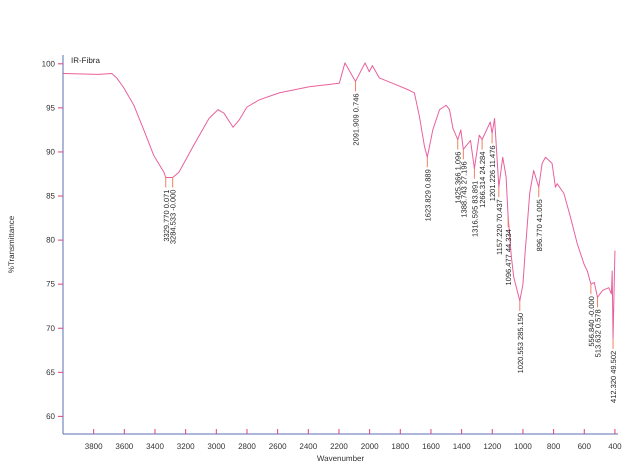 The width and height of the screenshot is (623, 464). I want to click on x-tick-label: 600, so click(585, 447).